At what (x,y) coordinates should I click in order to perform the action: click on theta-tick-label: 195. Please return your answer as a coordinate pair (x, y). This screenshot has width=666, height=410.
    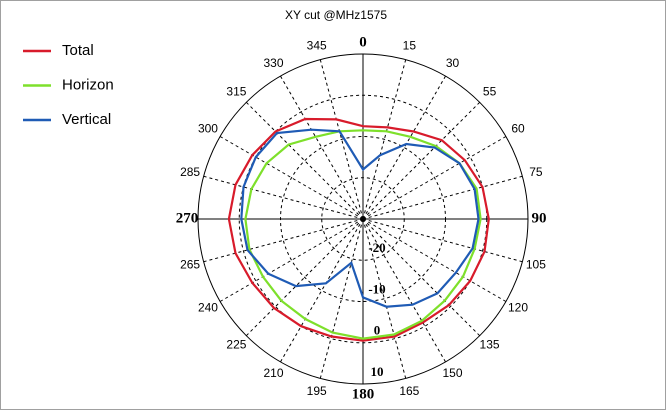
    Looking at the image, I should click on (317, 391).